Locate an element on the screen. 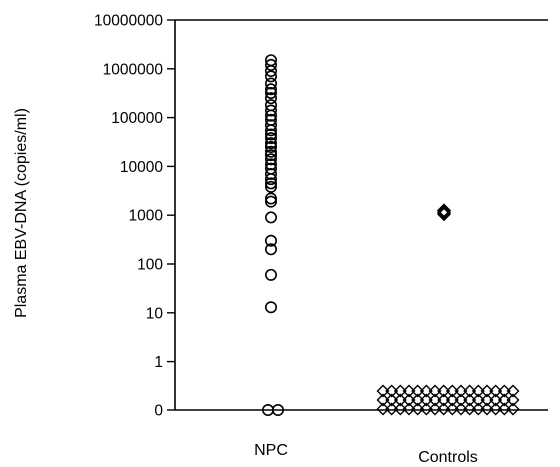  category-labels: NPC Controls is located at coordinates (366, 454).